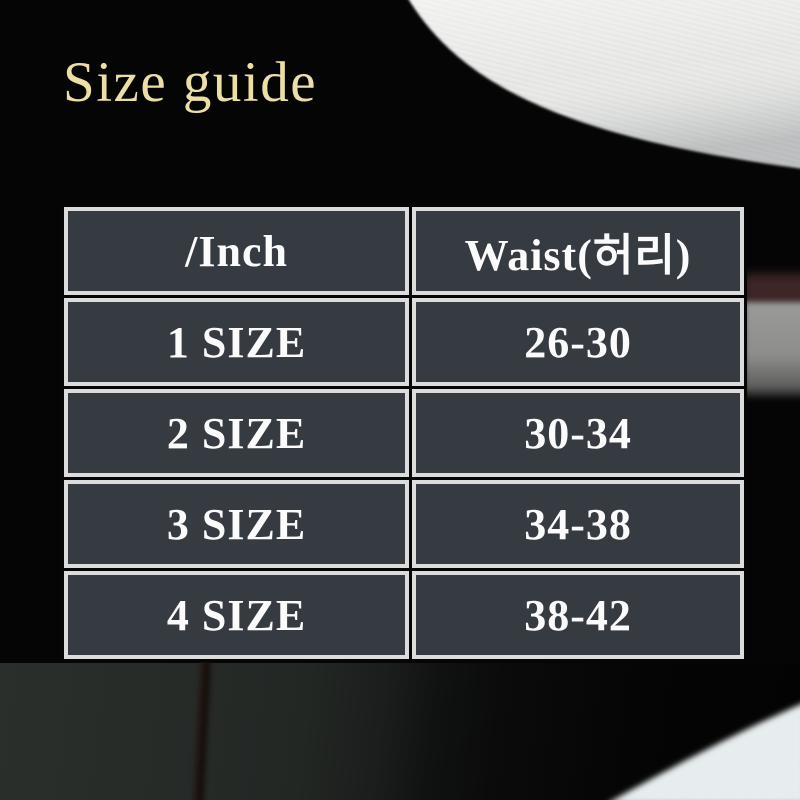 The height and width of the screenshot is (800, 800). Describe the element at coordinates (237, 524) in the screenshot. I see `size-label-cell: 3 SIZE` at that location.